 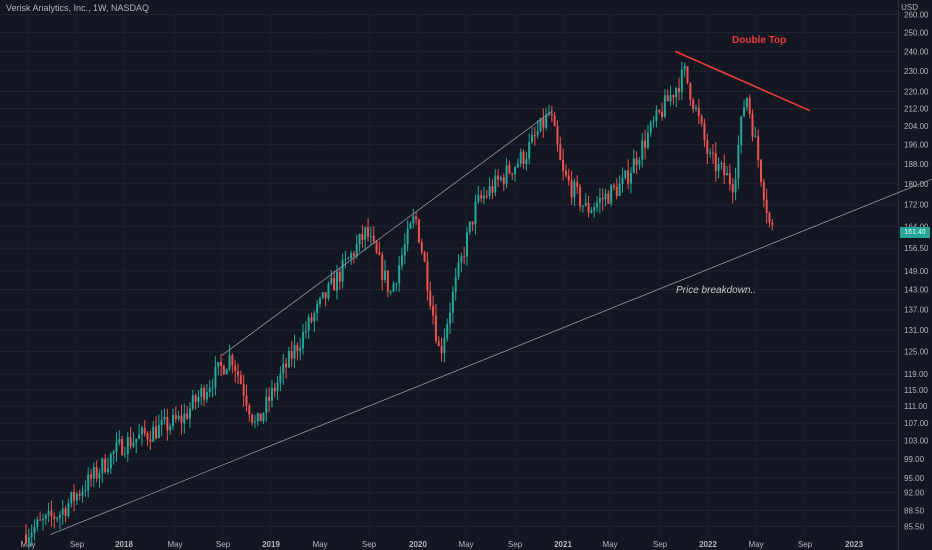 What do you see at coordinates (916, 33) in the screenshot?
I see `y-tick-label: 250.00` at bounding box center [916, 33].